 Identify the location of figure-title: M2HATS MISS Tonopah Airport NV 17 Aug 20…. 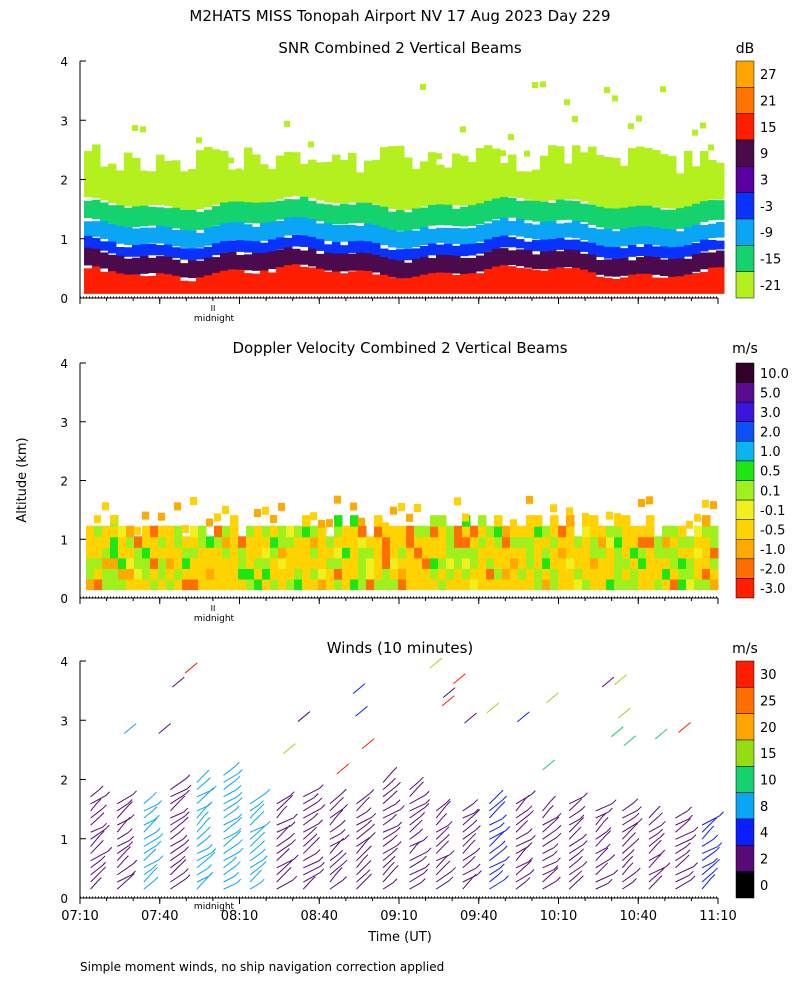
(399, 16).